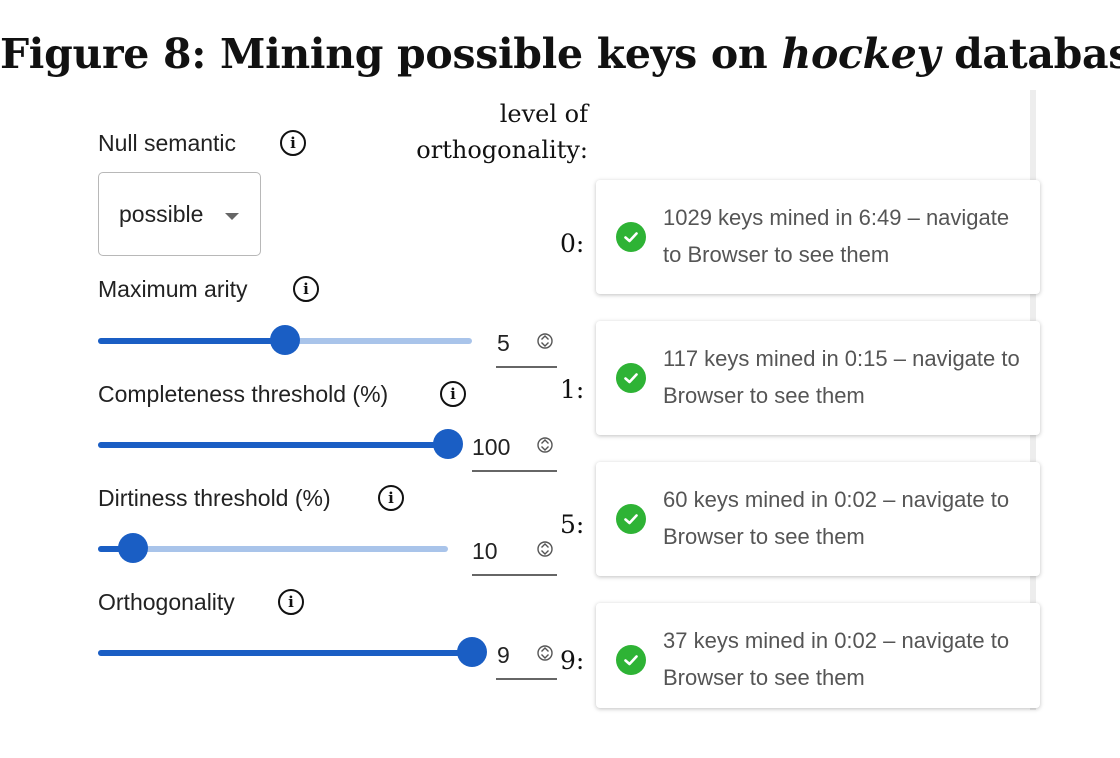 The width and height of the screenshot is (1120, 758). Describe the element at coordinates (167, 143) in the screenshot. I see `null-semantic-label: Null semantic` at that location.